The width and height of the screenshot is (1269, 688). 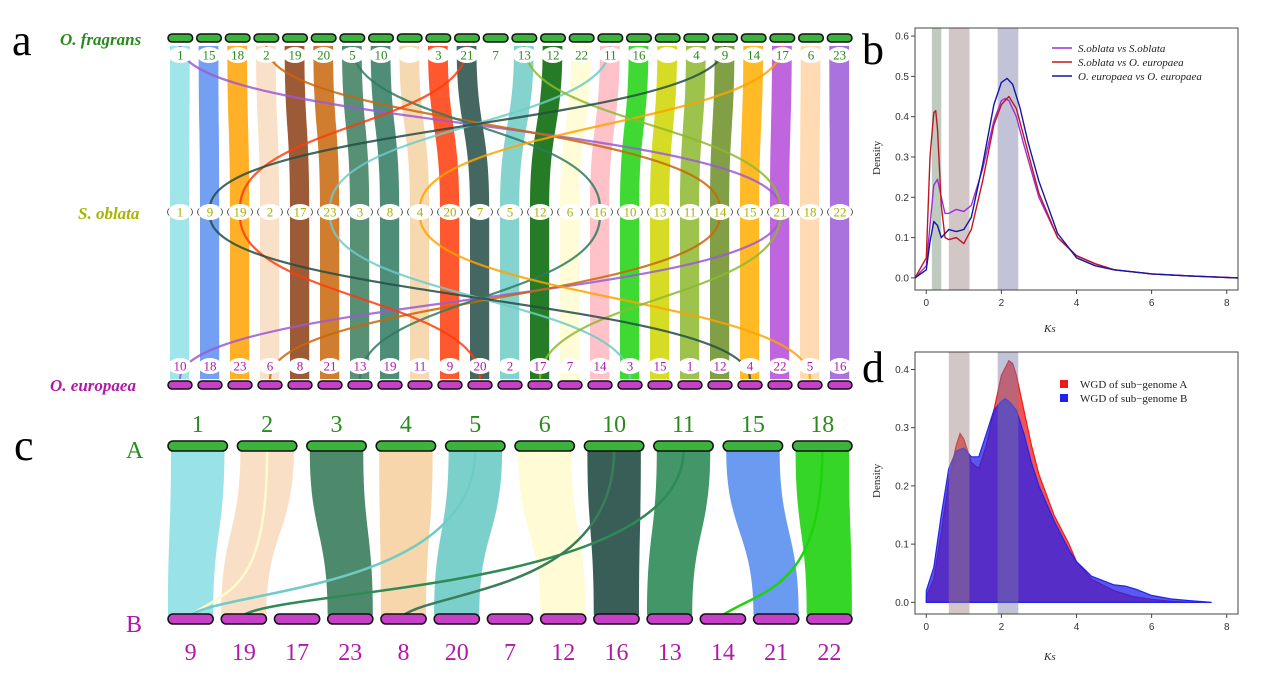 I want to click on bottom-chromosome-label: 19, so click(x=390, y=366).